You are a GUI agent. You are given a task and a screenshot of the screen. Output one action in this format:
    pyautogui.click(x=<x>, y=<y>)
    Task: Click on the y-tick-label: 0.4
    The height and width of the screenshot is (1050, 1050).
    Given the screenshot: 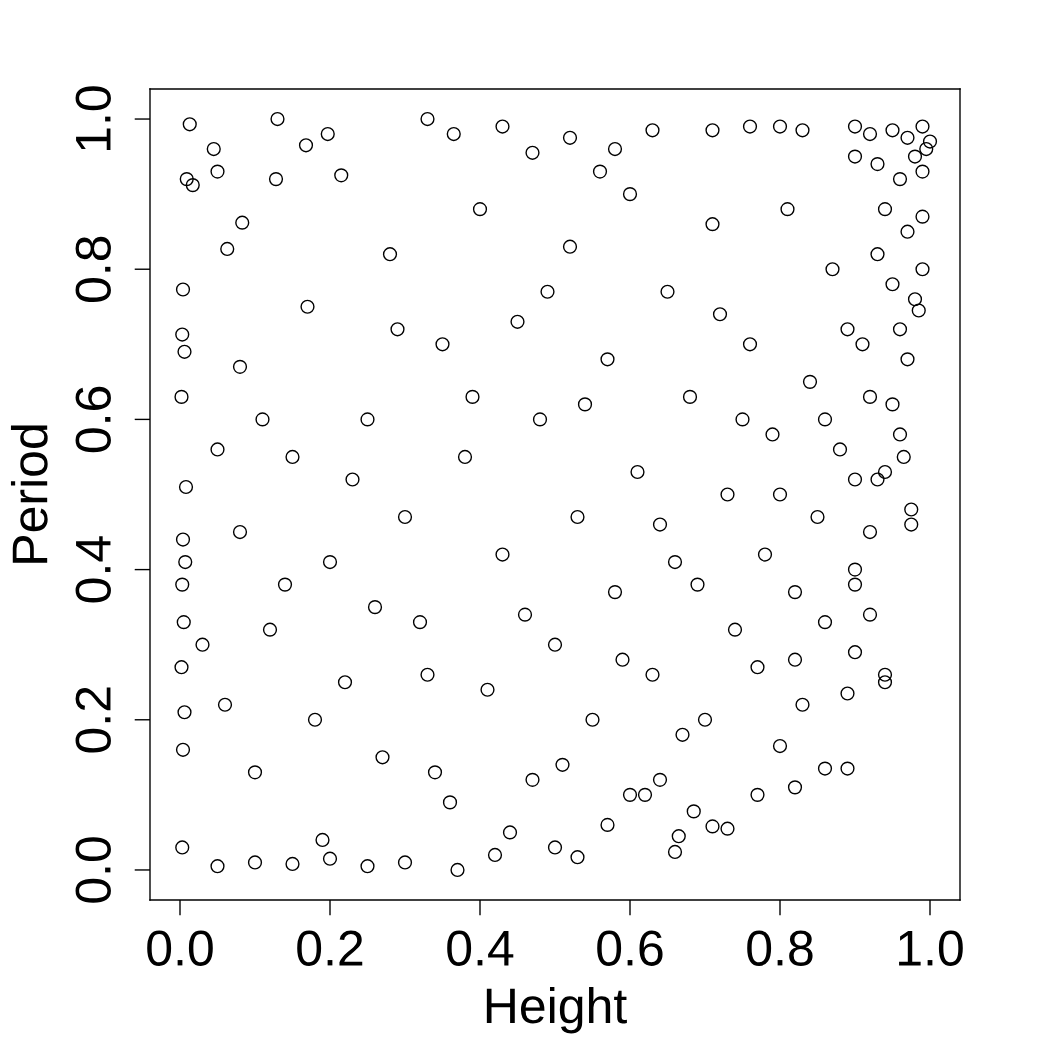 What is the action you would take?
    pyautogui.click(x=93, y=569)
    